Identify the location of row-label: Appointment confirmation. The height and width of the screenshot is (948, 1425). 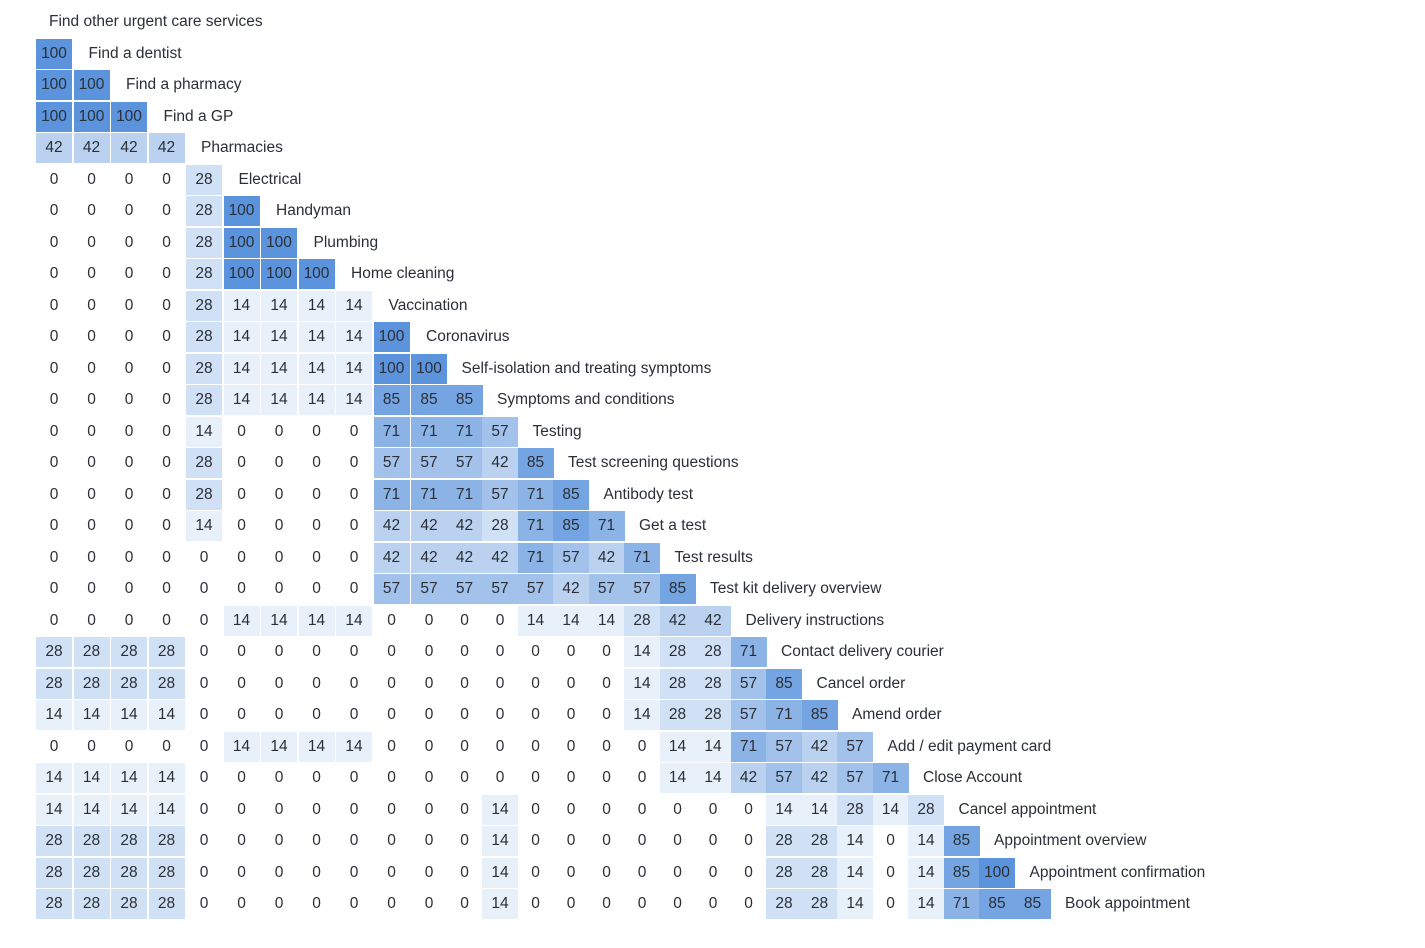
(1117, 872).